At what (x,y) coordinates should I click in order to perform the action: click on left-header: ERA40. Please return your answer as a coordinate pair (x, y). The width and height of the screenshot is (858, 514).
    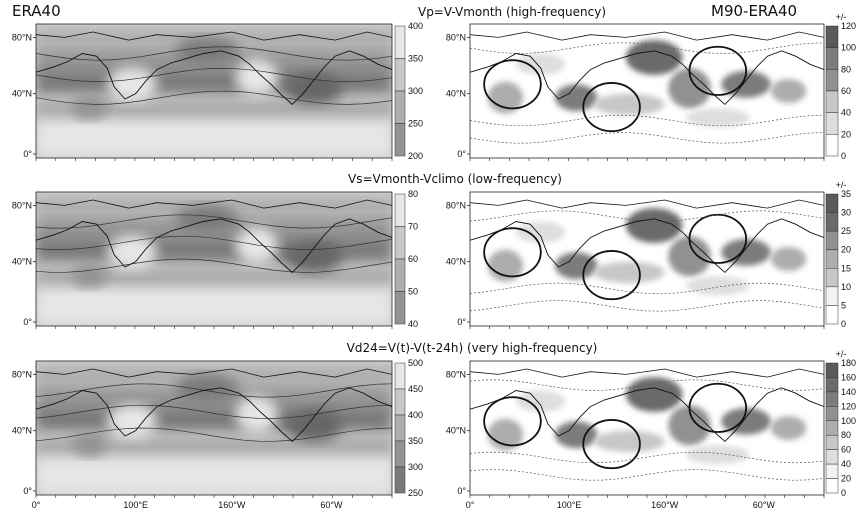
    Looking at the image, I should click on (36, 11).